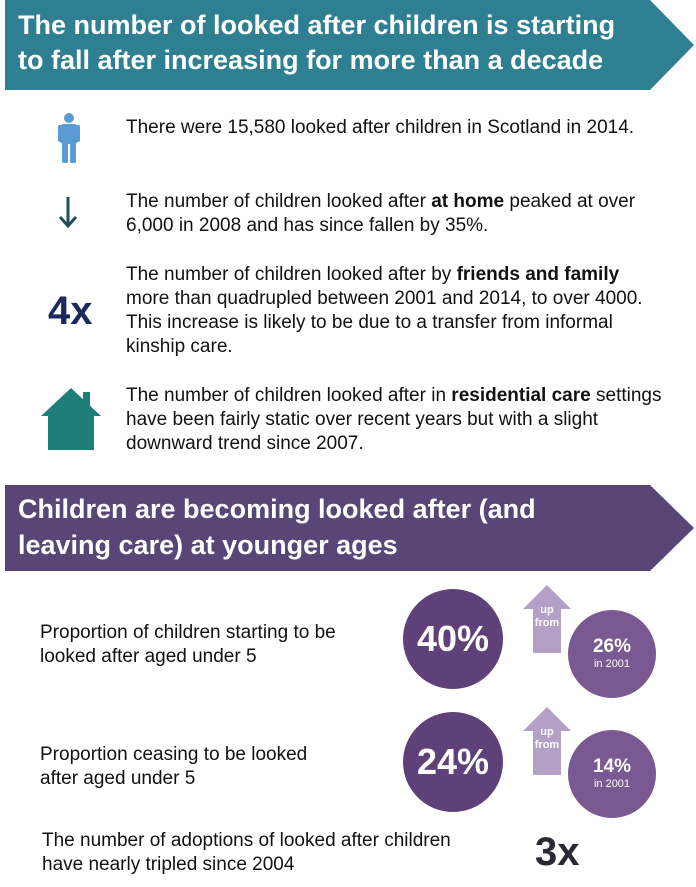 The image size is (696, 887). Describe the element at coordinates (612, 766) in the screenshot. I see `previous-value: 14%` at that location.